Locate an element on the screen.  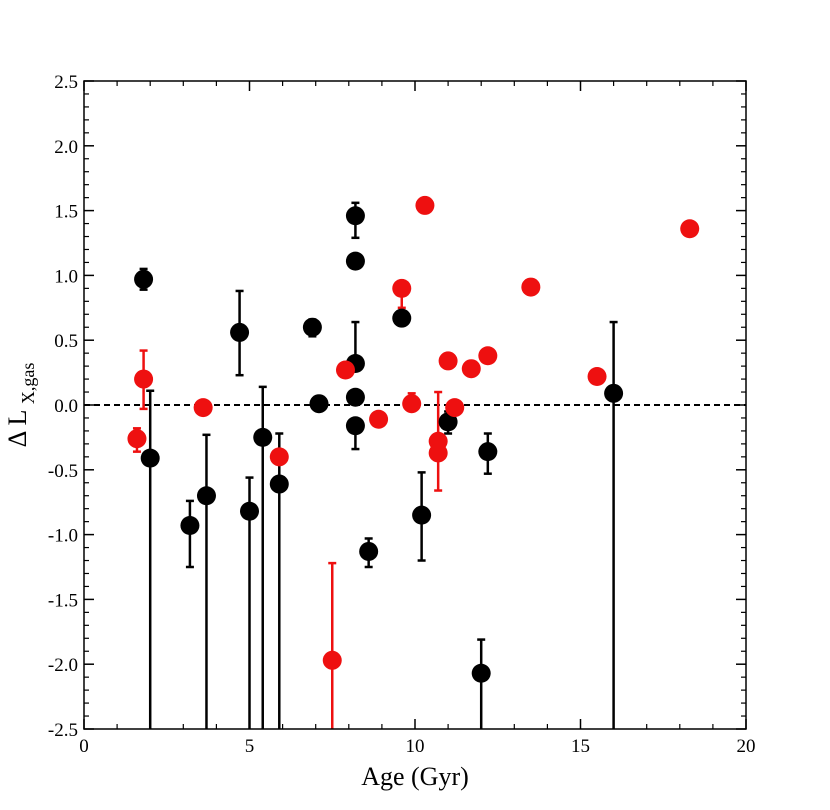
y-tick-label: -2.0 is located at coordinates (63, 665).